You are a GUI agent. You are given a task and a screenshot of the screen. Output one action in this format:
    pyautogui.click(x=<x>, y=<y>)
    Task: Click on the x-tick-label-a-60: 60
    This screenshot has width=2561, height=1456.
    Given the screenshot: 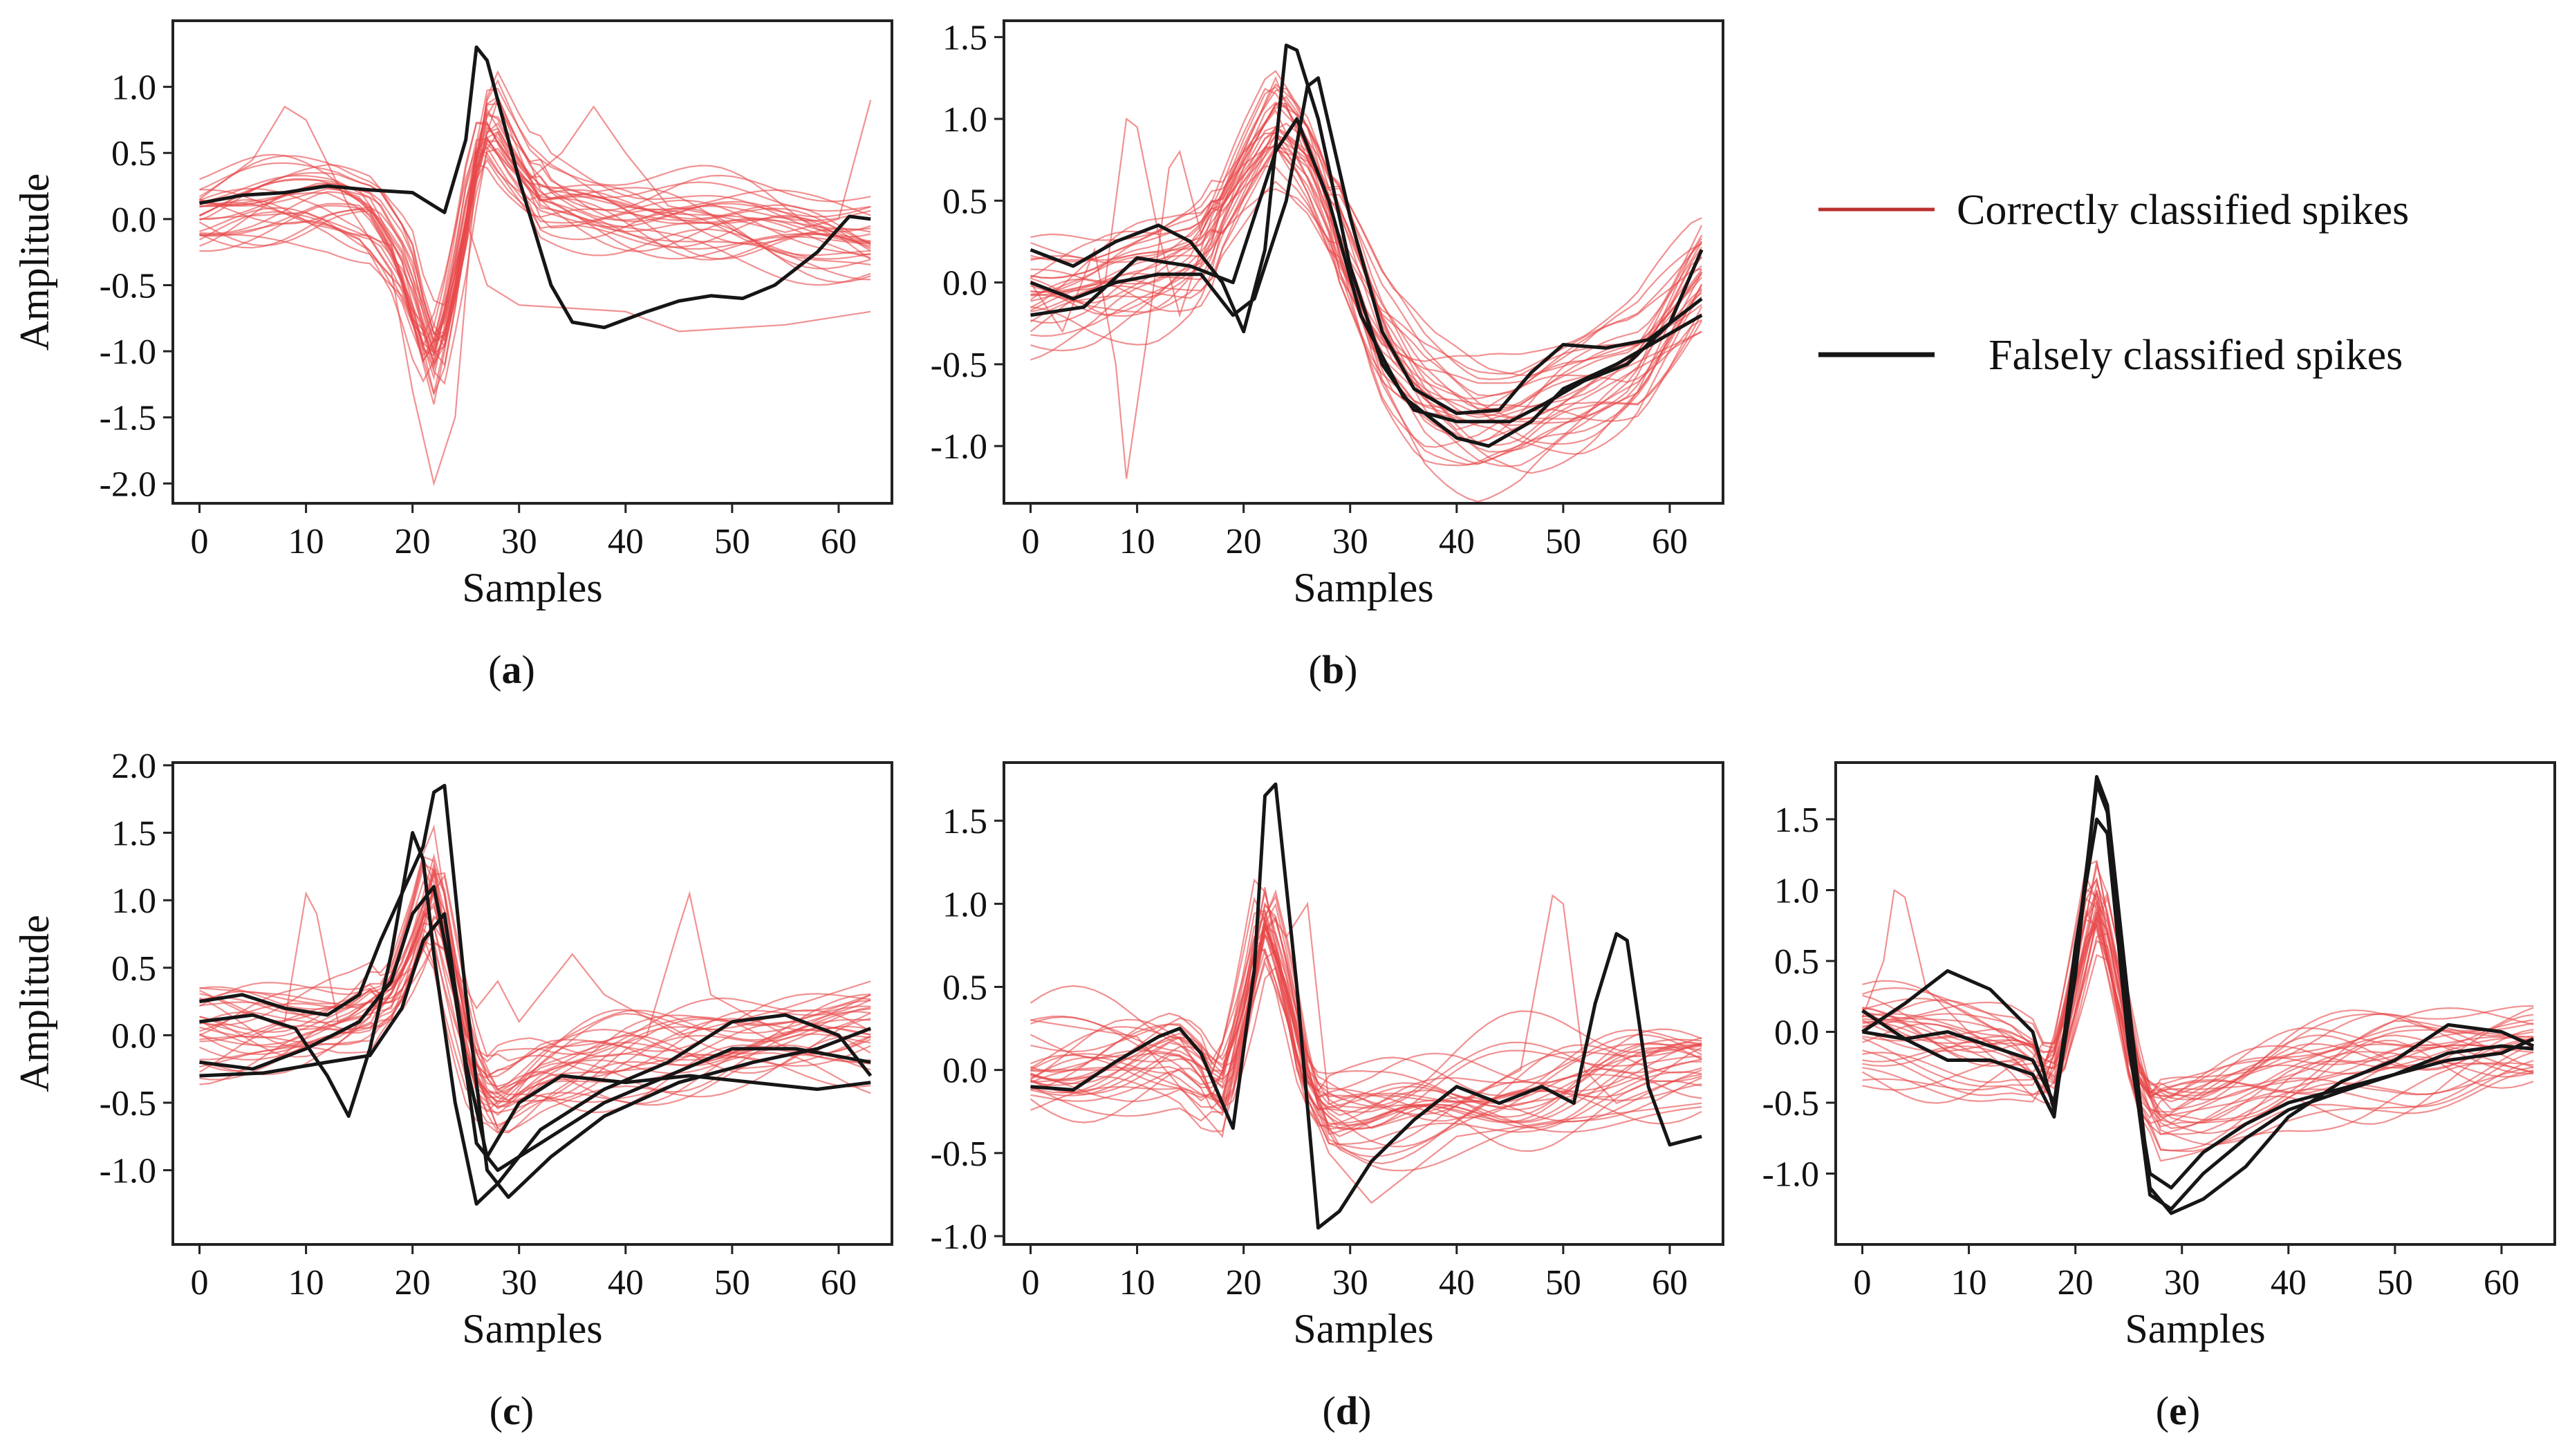 What is the action you would take?
    pyautogui.click(x=839, y=541)
    